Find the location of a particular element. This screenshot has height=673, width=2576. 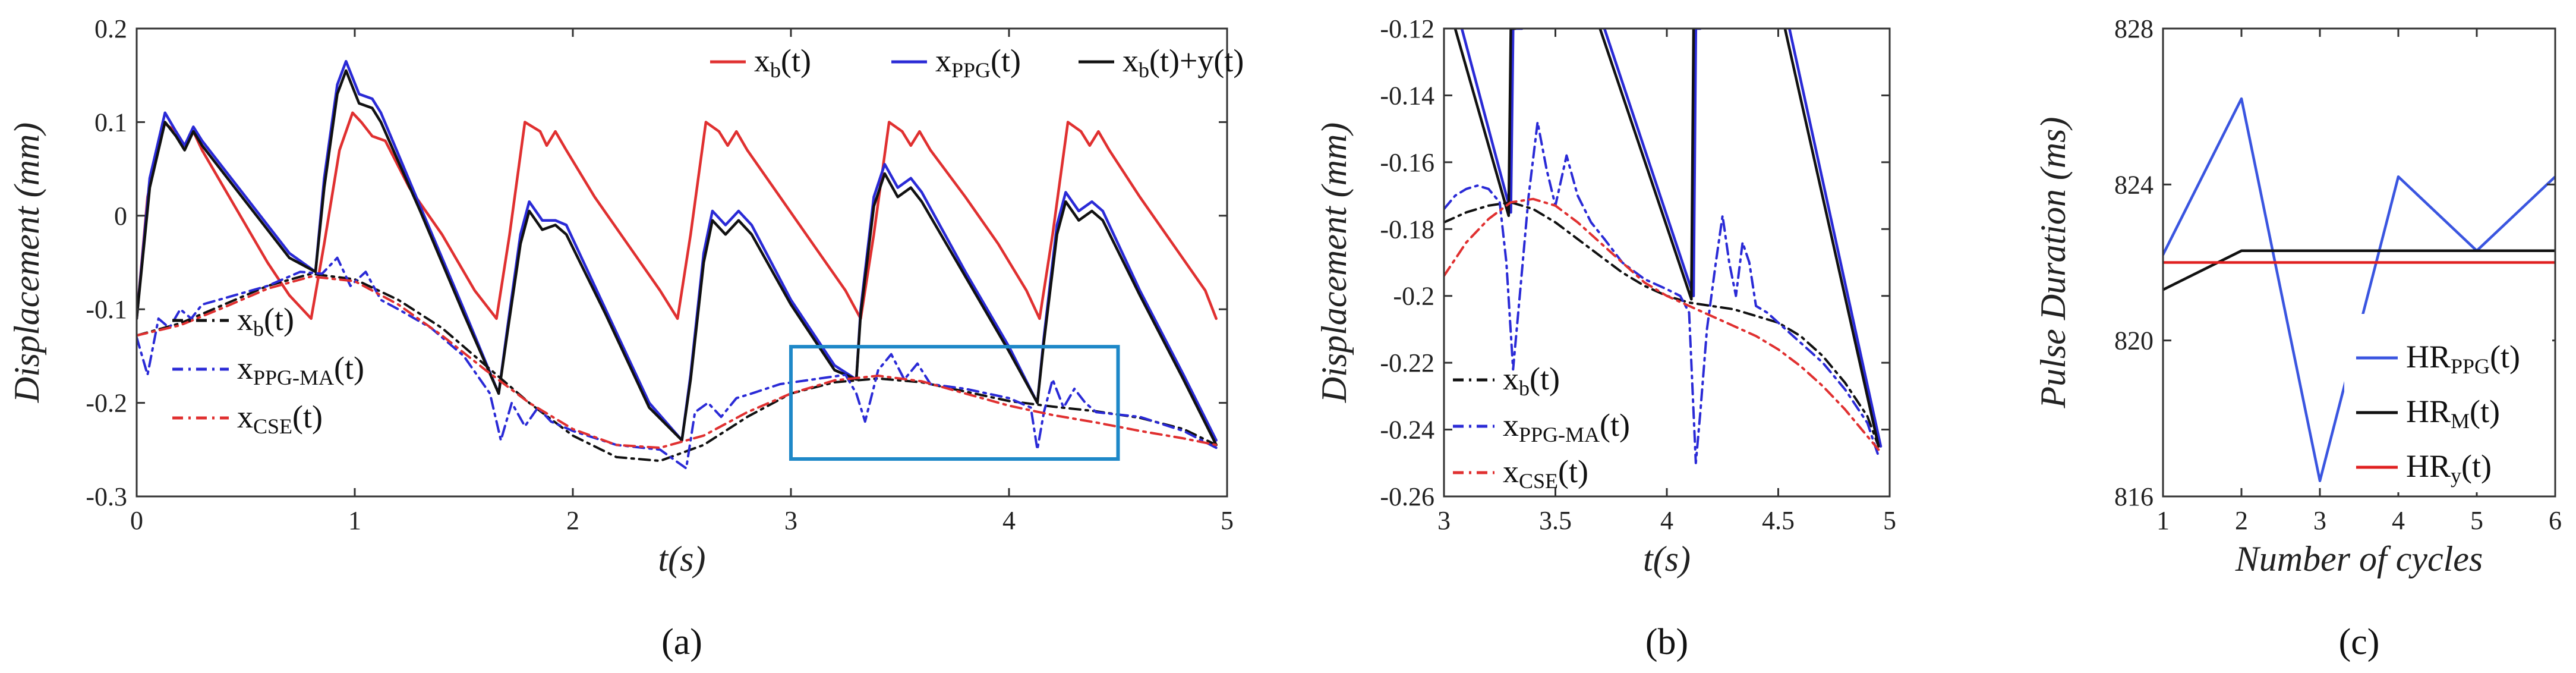

legend-label: HRM(t) is located at coordinates (2453, 413).